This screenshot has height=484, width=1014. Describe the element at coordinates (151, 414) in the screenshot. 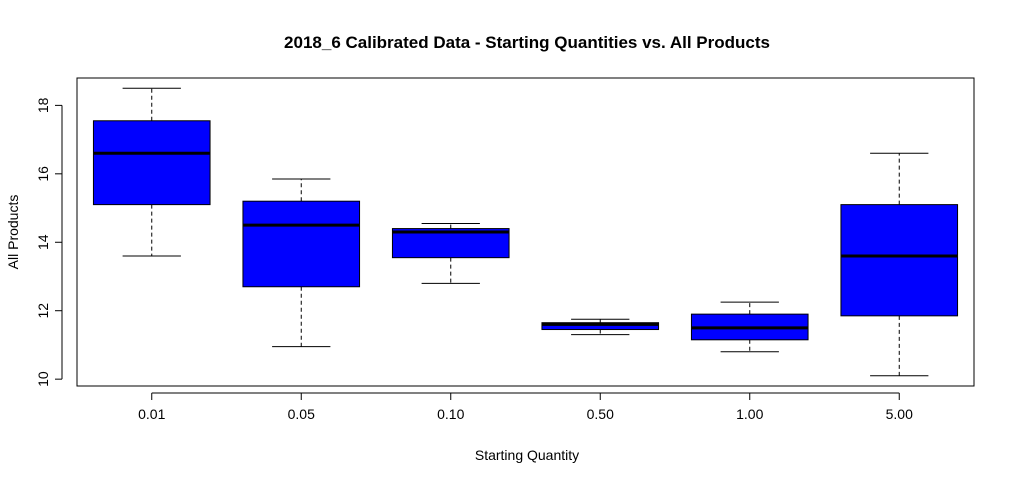

I see `x-tick-label: 0.01` at that location.